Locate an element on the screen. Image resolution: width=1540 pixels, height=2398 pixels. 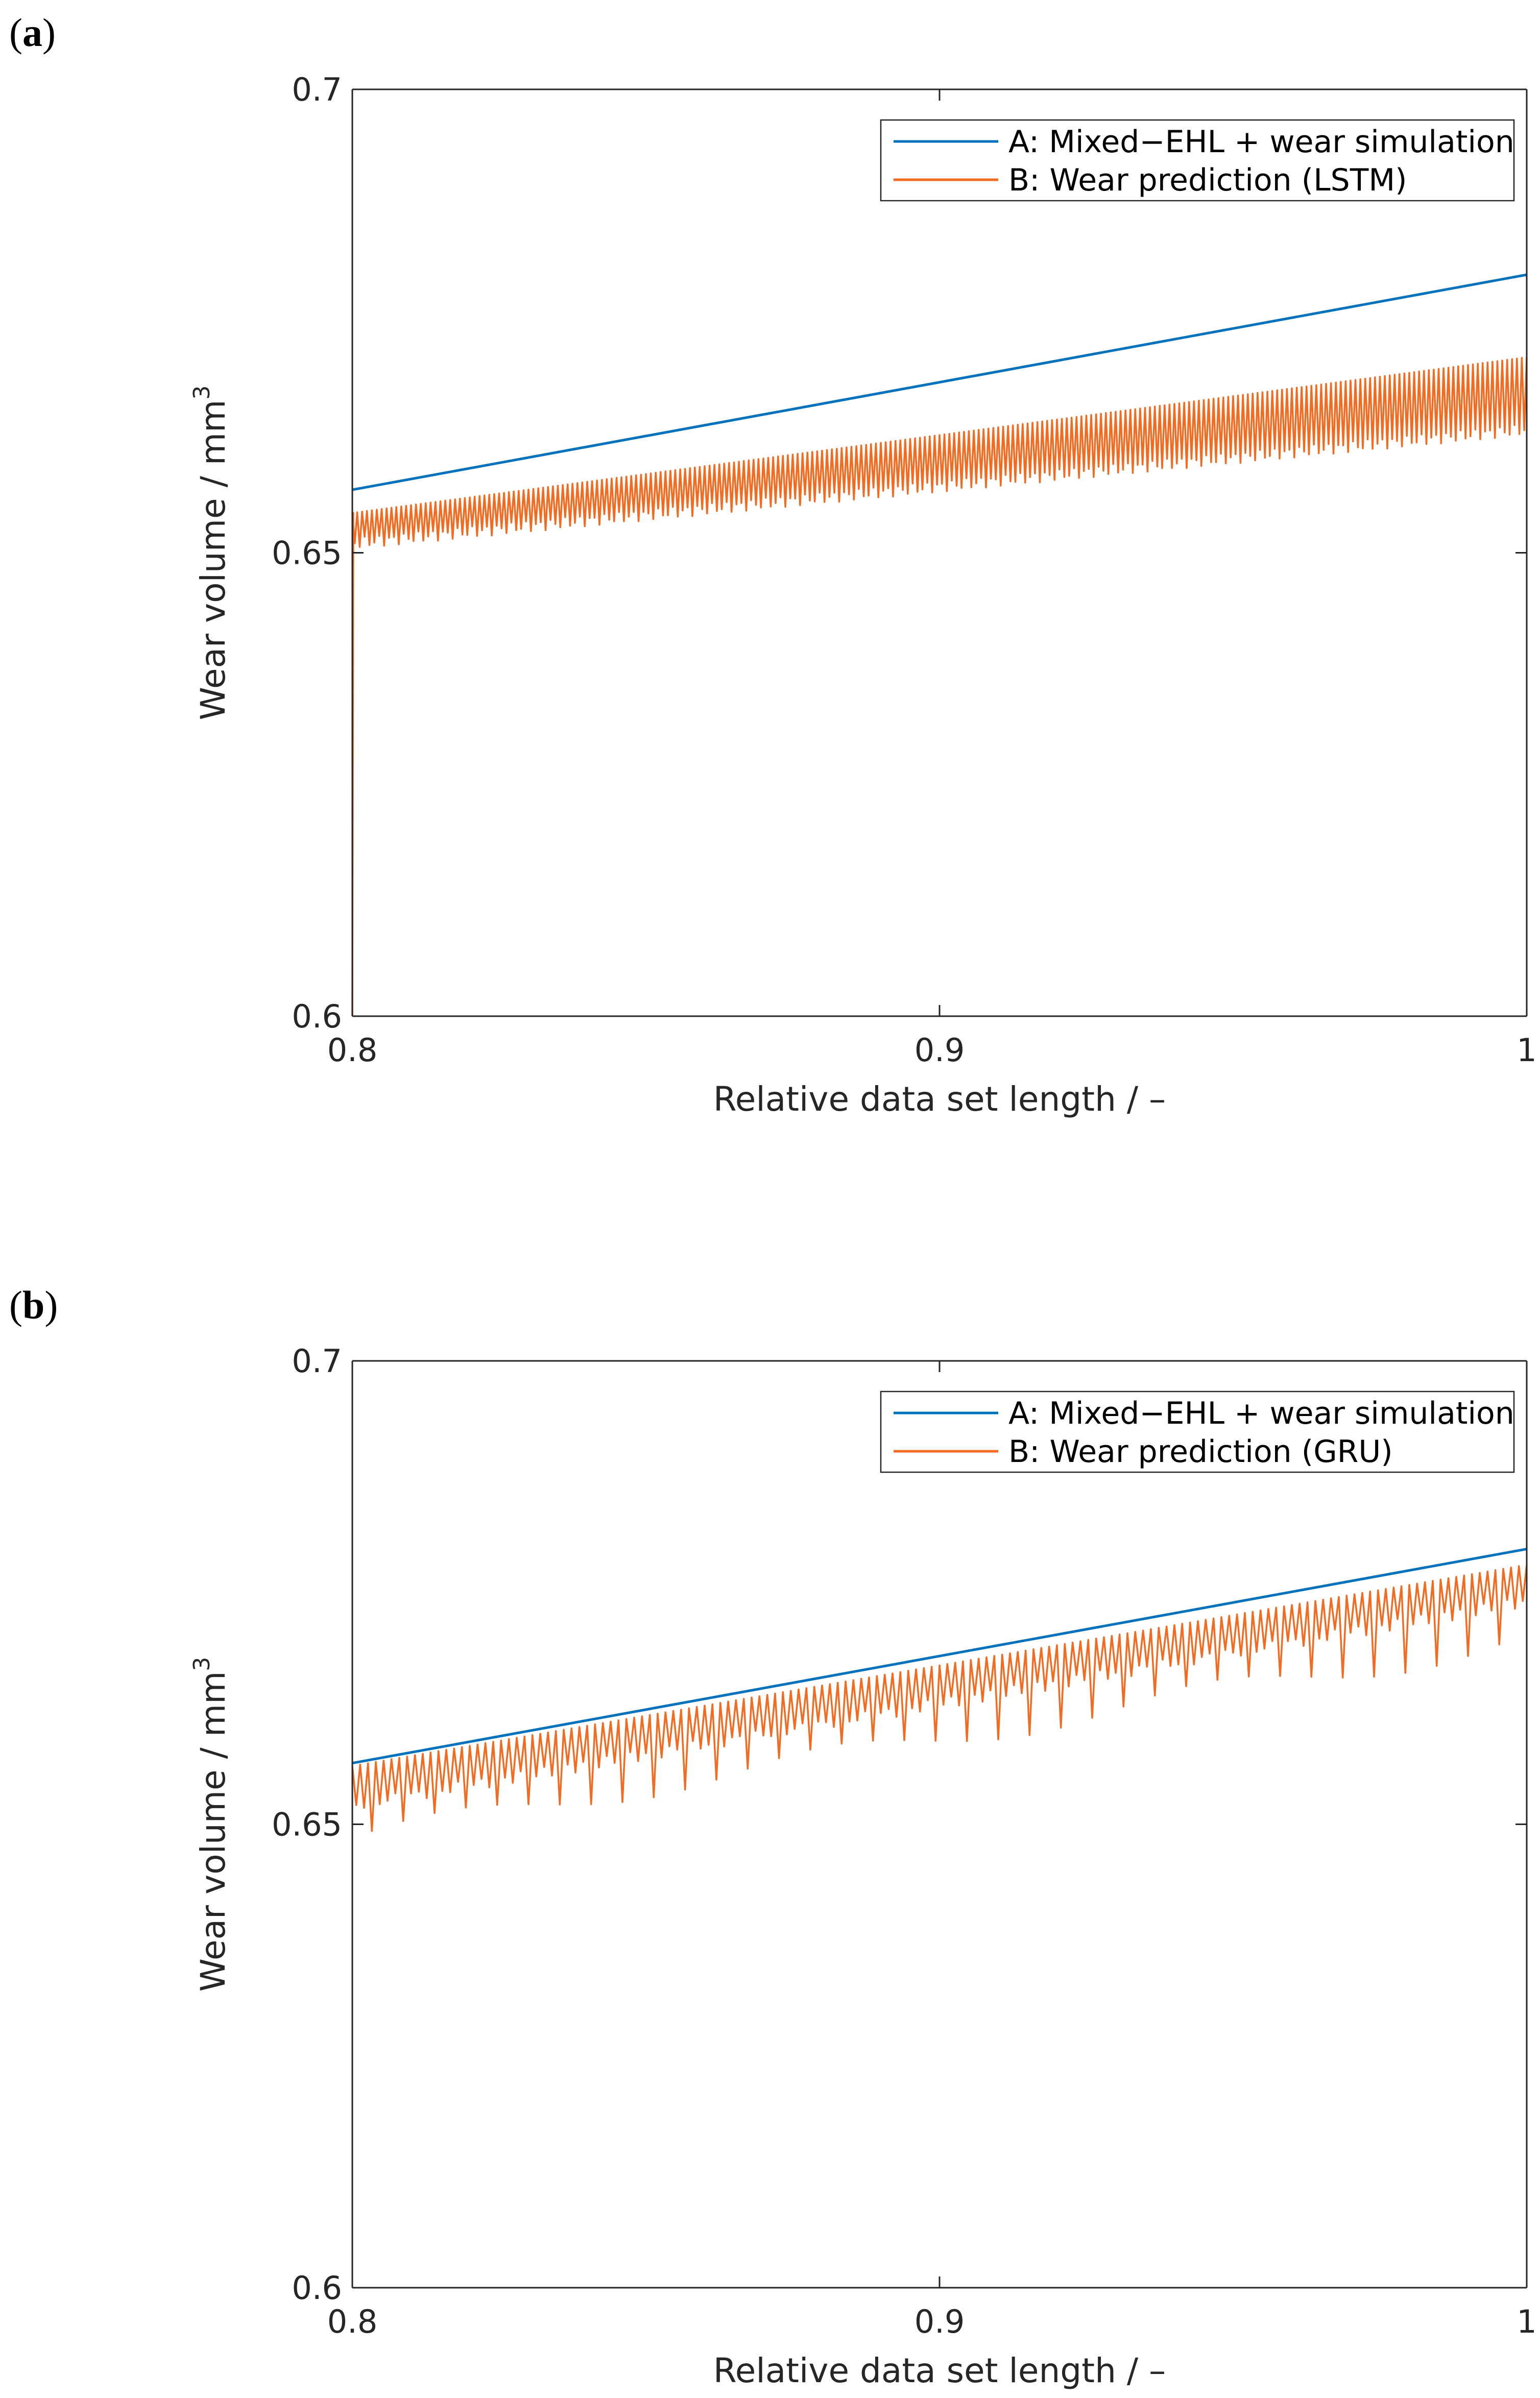
panel-b-x-axis-title: Relative data set length / – is located at coordinates (939, 2370).